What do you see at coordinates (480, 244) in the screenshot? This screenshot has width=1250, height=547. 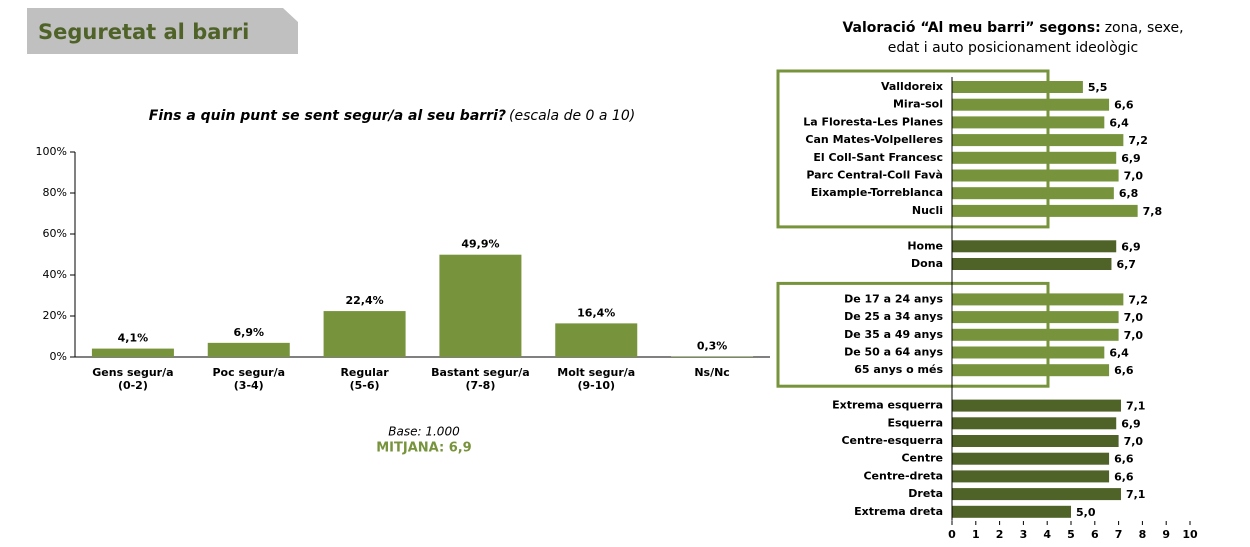 I see `value-label: 49,9%` at bounding box center [480, 244].